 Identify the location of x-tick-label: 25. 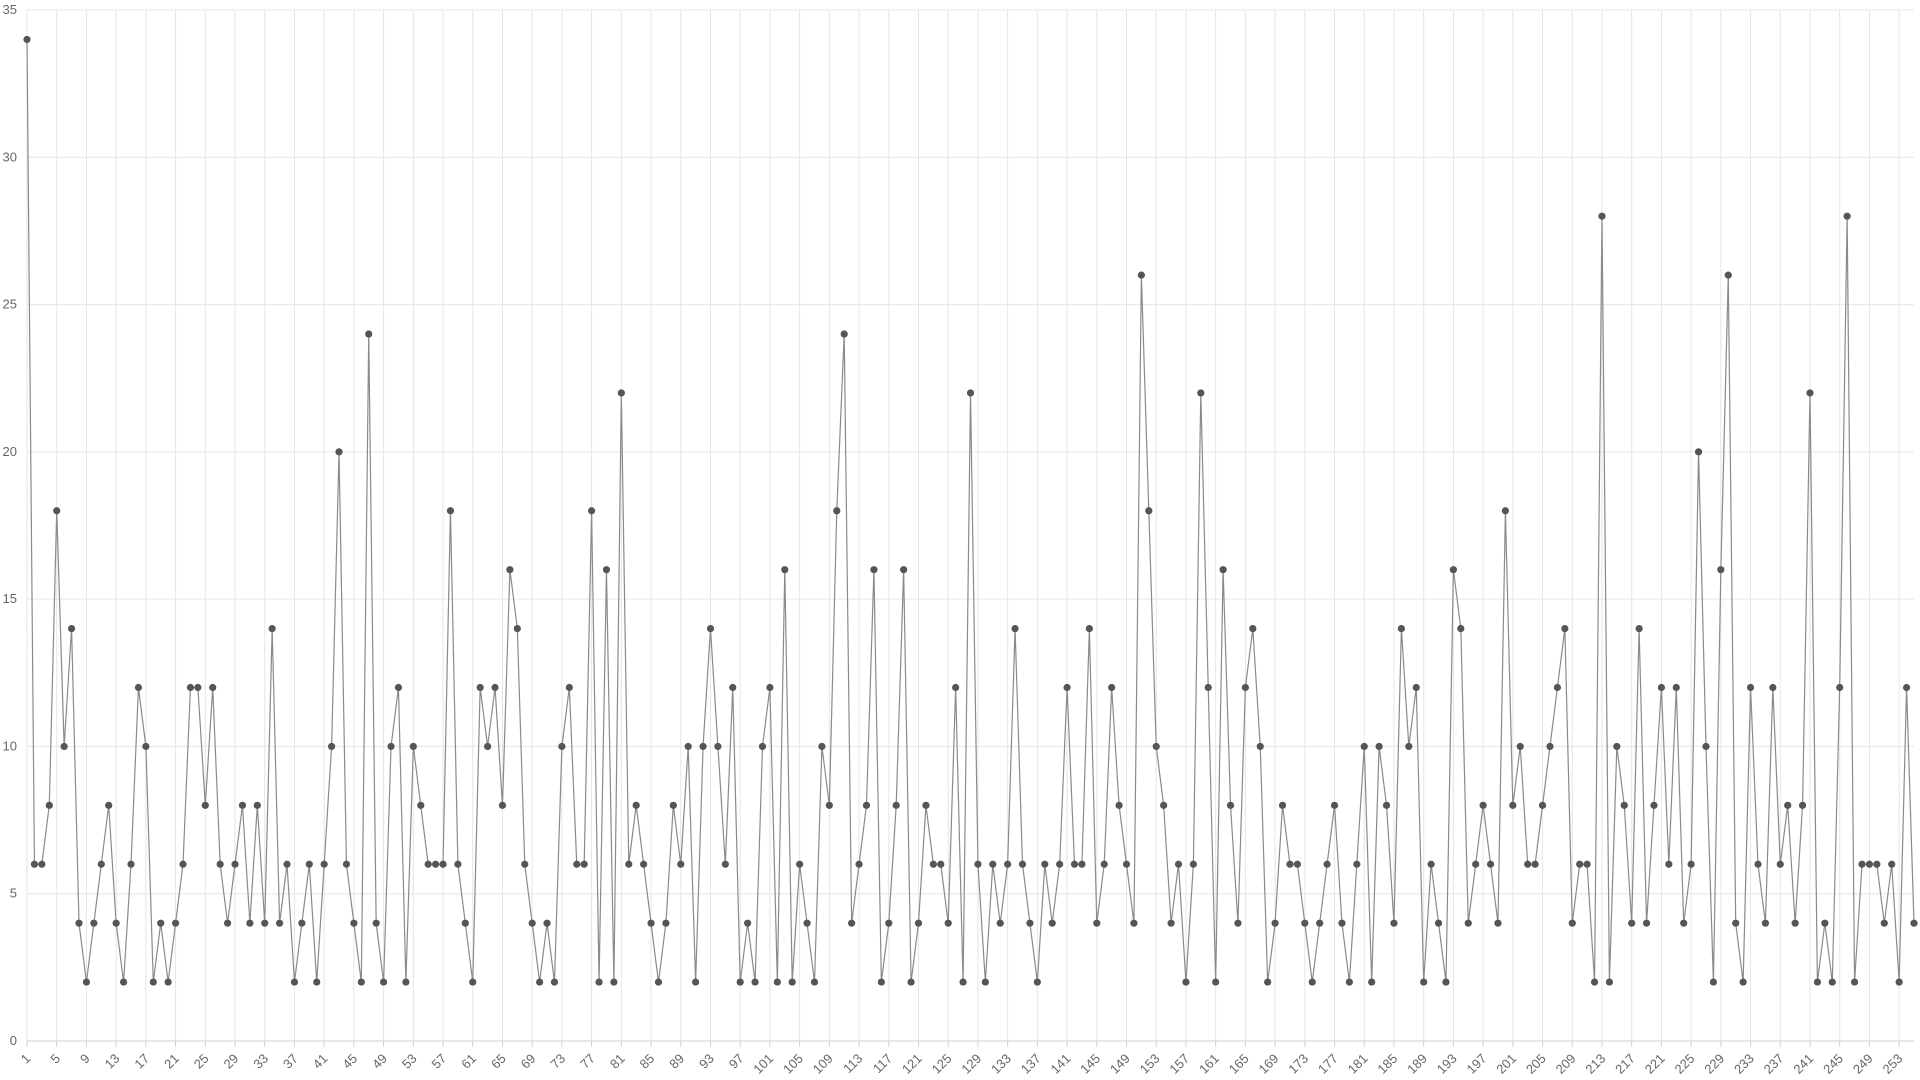
(201, 1061).